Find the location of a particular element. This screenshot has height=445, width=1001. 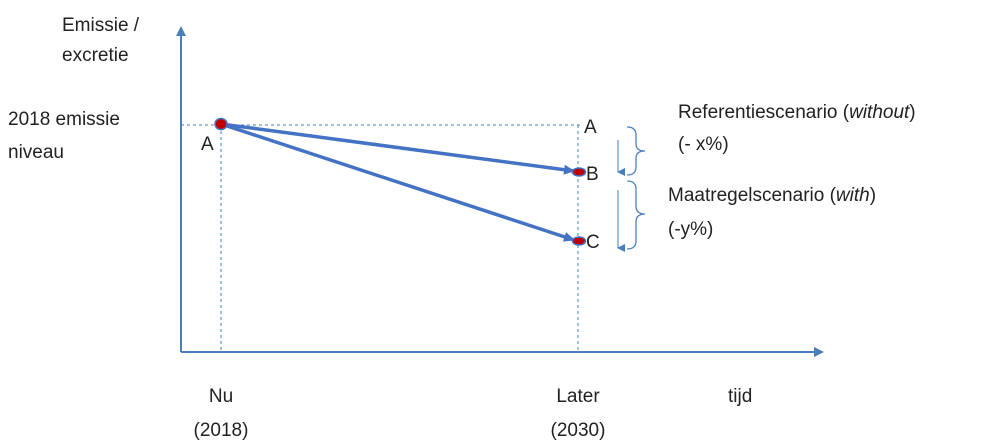

y-axis-label-line2: excretie is located at coordinates (95, 55).